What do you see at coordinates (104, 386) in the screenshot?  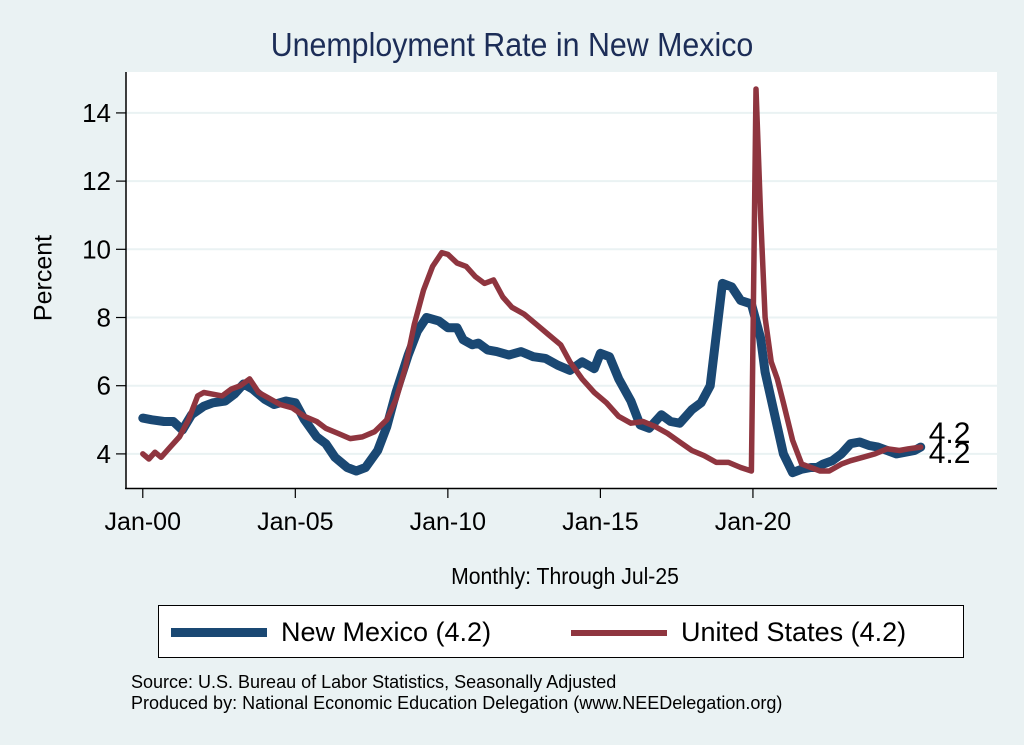 I see `y-tick-label-6: 6` at bounding box center [104, 386].